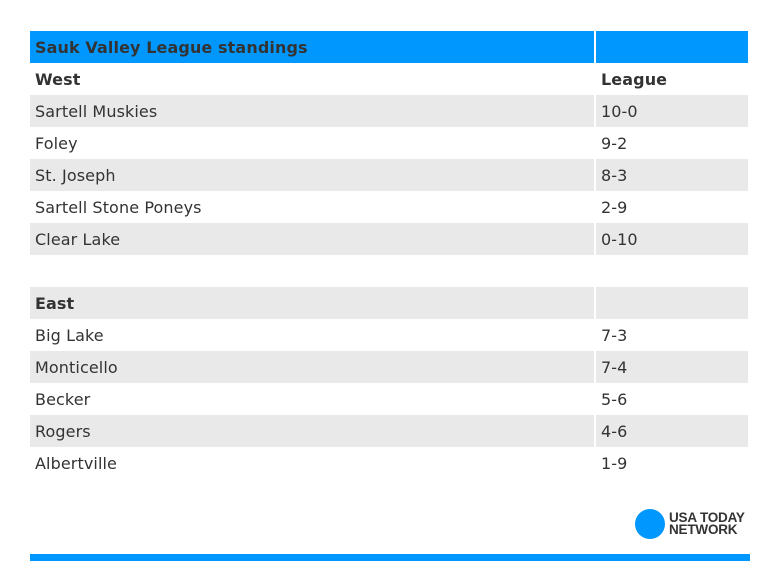  What do you see at coordinates (389, 335) in the screenshot?
I see `table-row: Big Lake 7-3` at bounding box center [389, 335].